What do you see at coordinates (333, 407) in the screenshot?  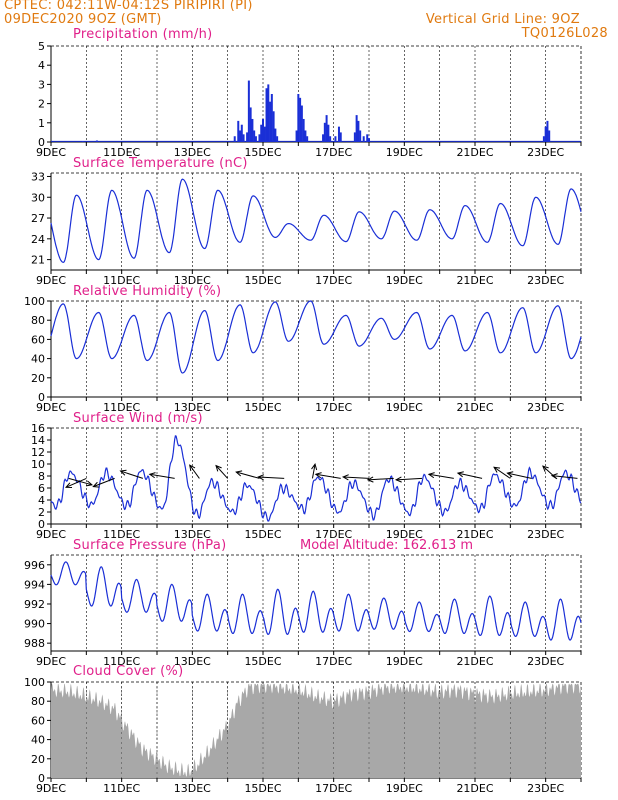 I see `rh-x-tick-label: 17DEC` at bounding box center [333, 407].